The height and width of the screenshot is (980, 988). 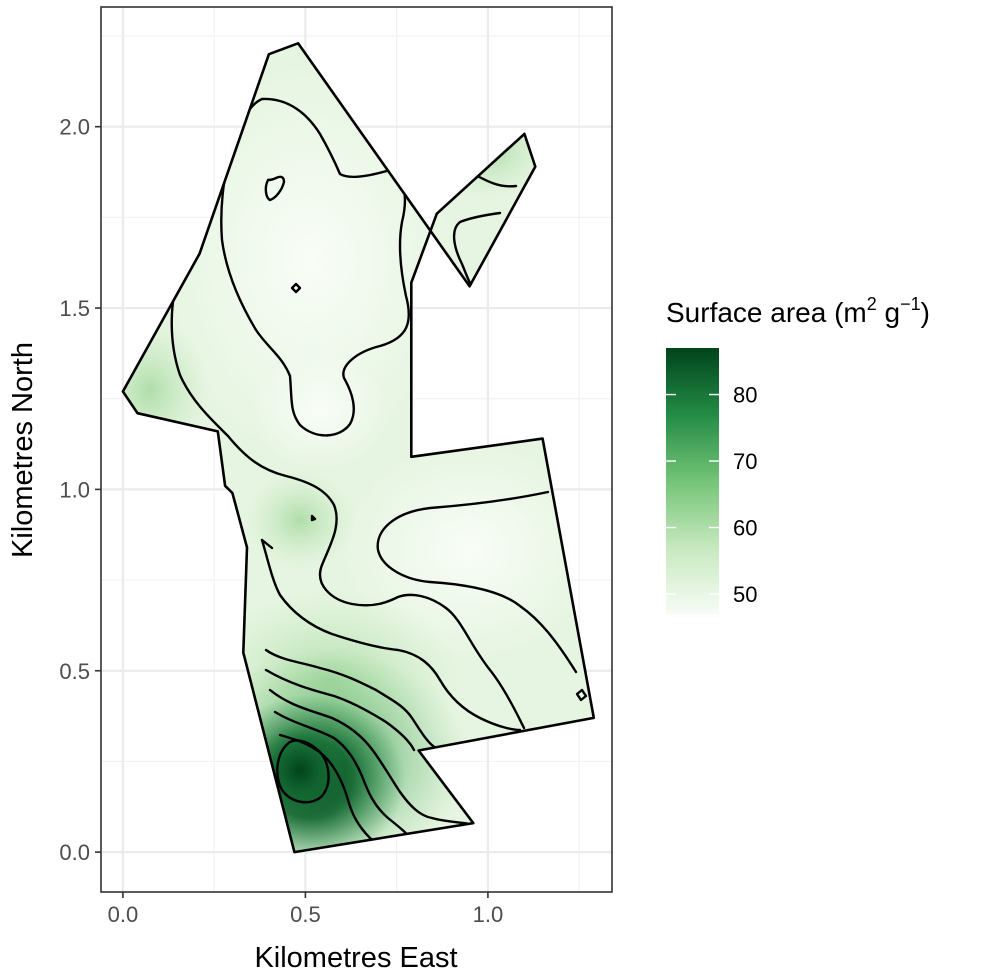 What do you see at coordinates (355, 958) in the screenshot?
I see `x-axis-label: Kilometres East` at bounding box center [355, 958].